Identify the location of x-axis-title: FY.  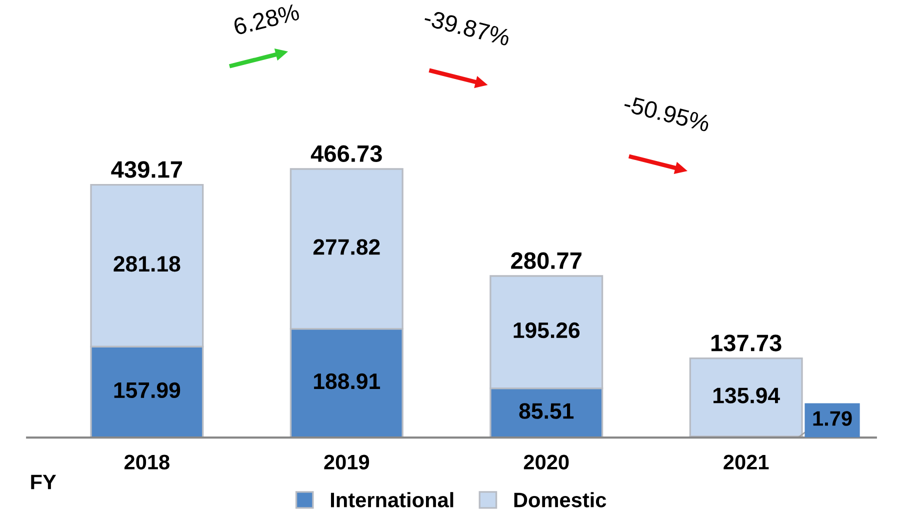
(43, 482).